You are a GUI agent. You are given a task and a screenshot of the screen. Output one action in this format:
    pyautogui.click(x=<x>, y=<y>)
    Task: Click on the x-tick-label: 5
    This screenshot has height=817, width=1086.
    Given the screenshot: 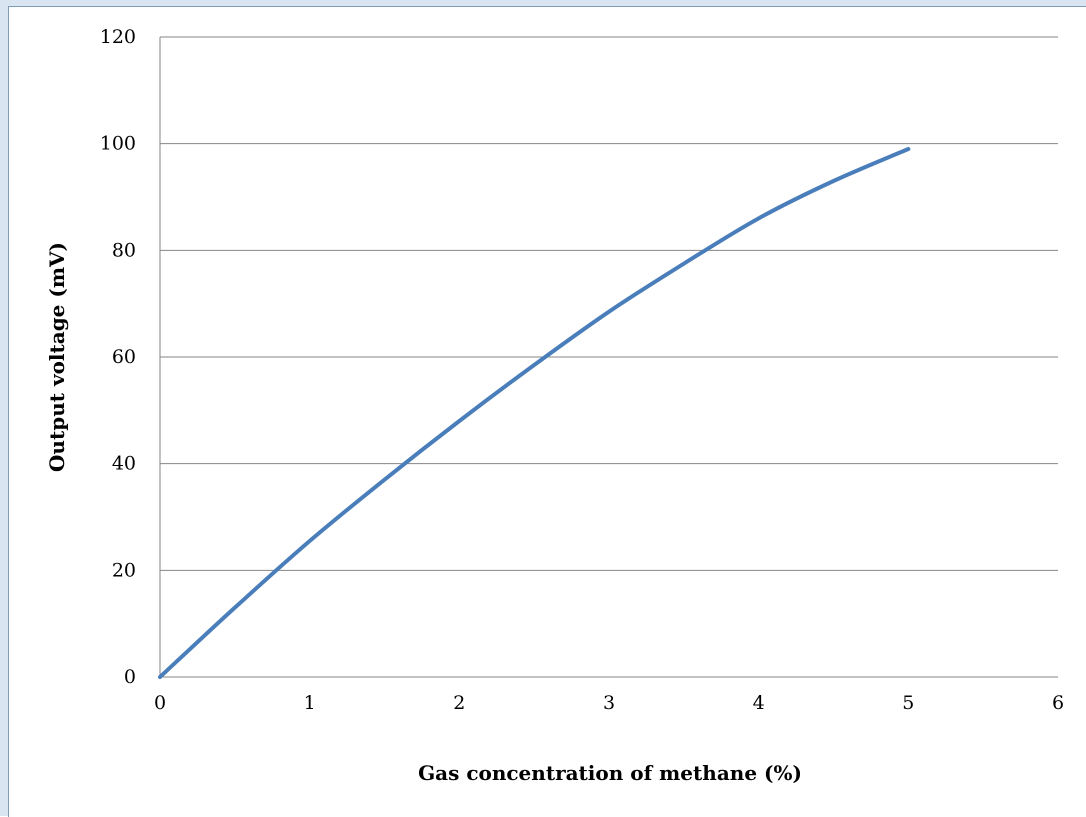 What is the action you would take?
    pyautogui.click(x=908, y=703)
    